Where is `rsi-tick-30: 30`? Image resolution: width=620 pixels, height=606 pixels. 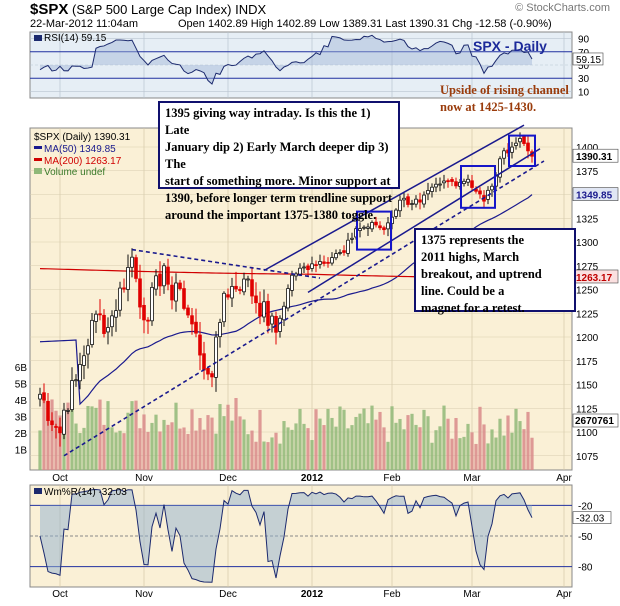
rsi-tick-30: 30 is located at coordinates (584, 79).